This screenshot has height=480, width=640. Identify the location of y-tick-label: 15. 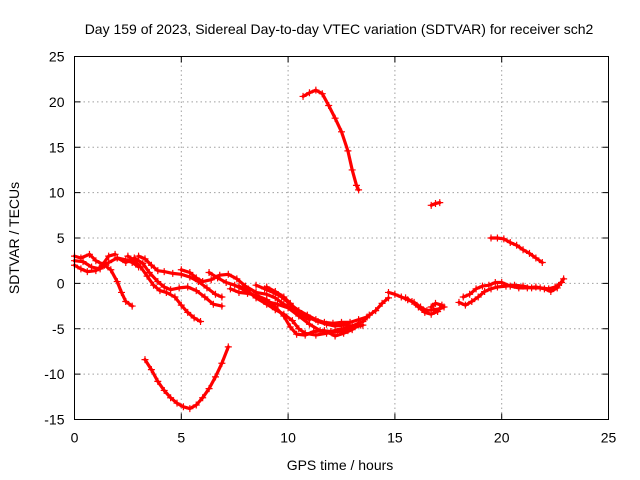
(57, 147).